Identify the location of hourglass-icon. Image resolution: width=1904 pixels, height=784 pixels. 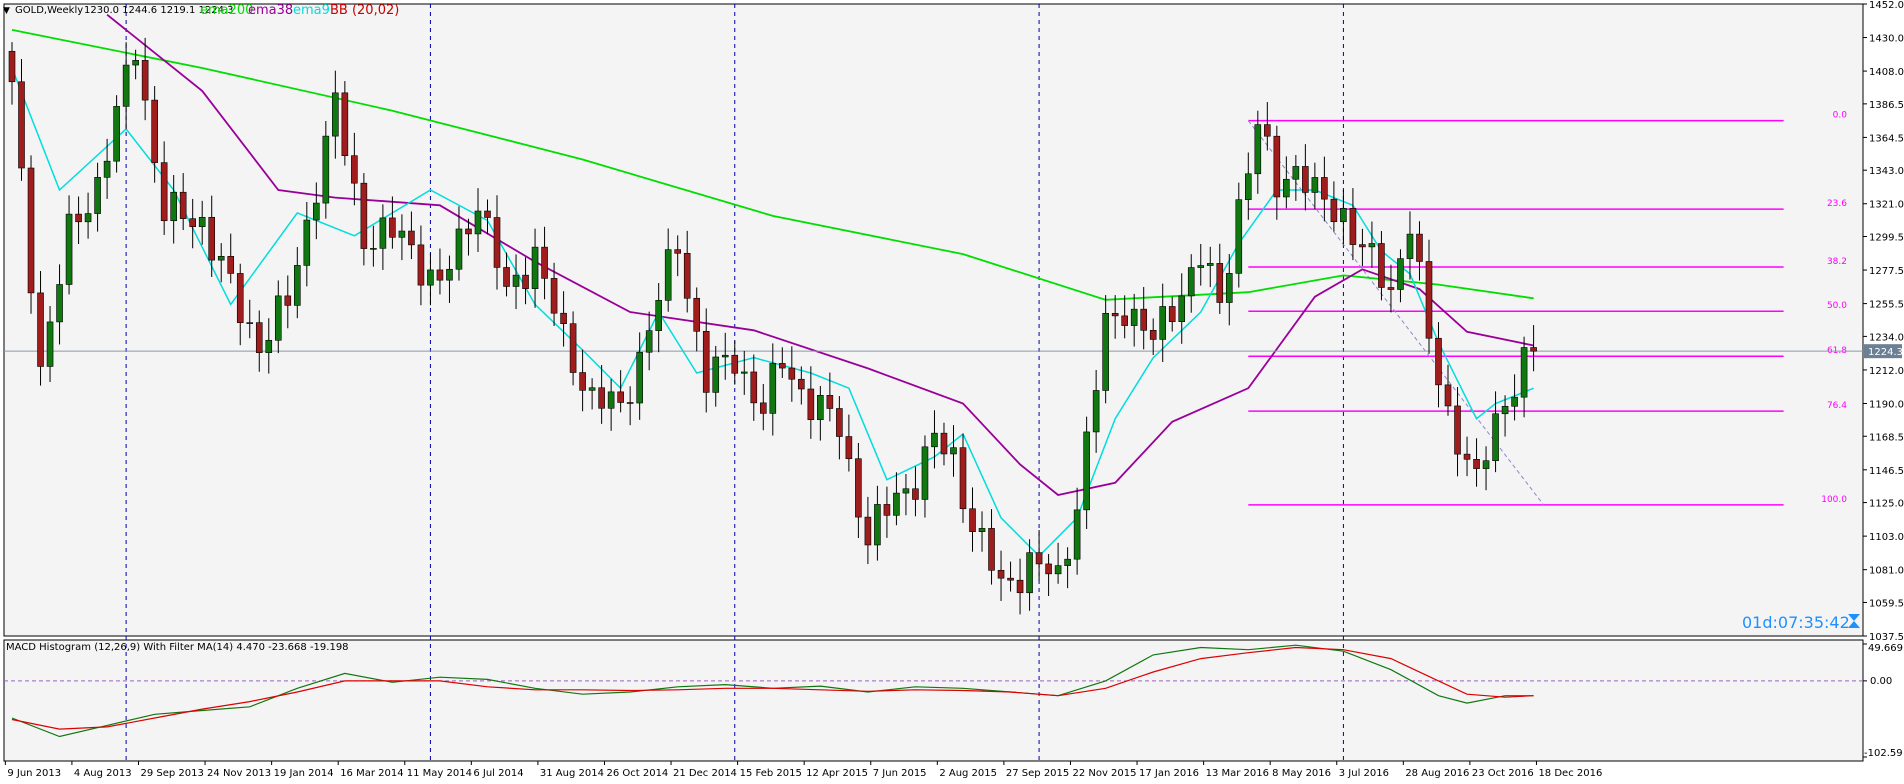
(1854, 621).